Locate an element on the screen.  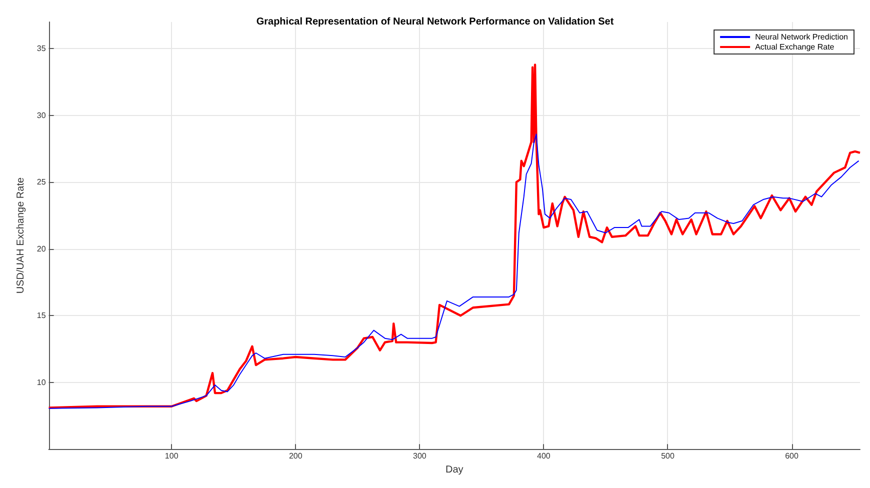
chart-title: Graphical Representation of Neural Network Performance on Validation Set is located at coordinates (435, 22).